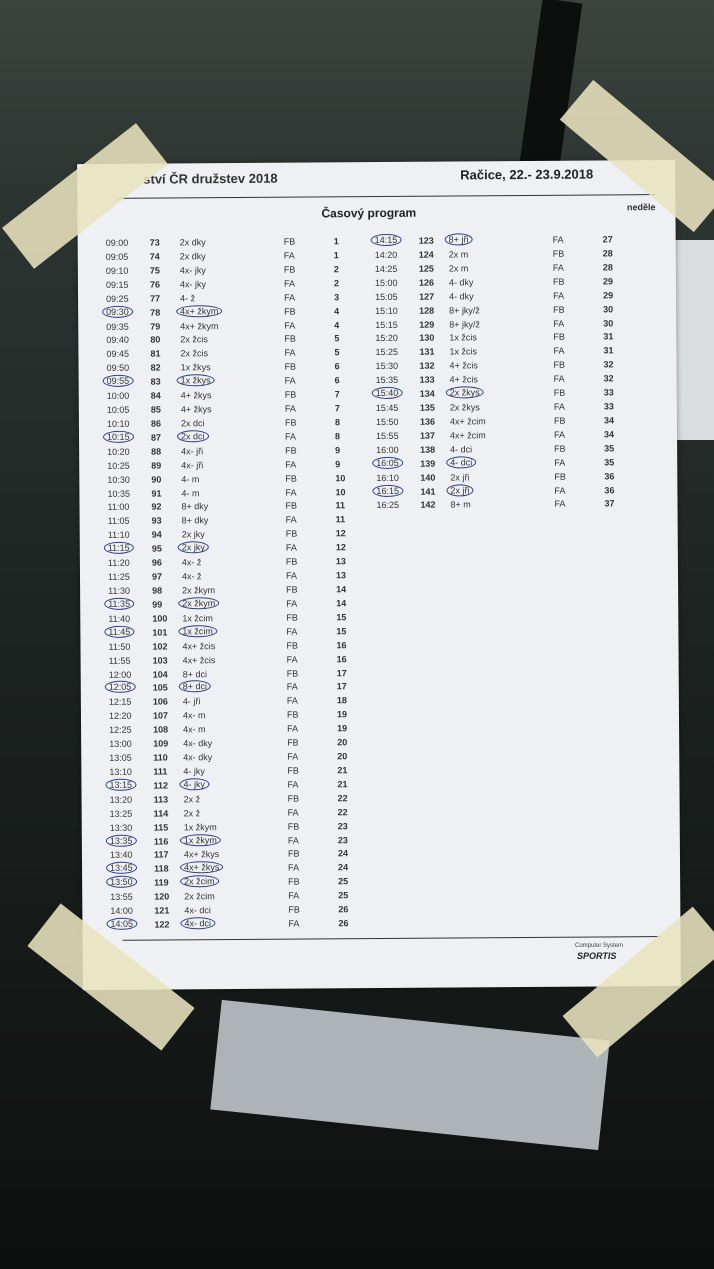 The height and width of the screenshot is (1269, 714). Describe the element at coordinates (162, 924) in the screenshot. I see `race-number-cell: 122` at that location.